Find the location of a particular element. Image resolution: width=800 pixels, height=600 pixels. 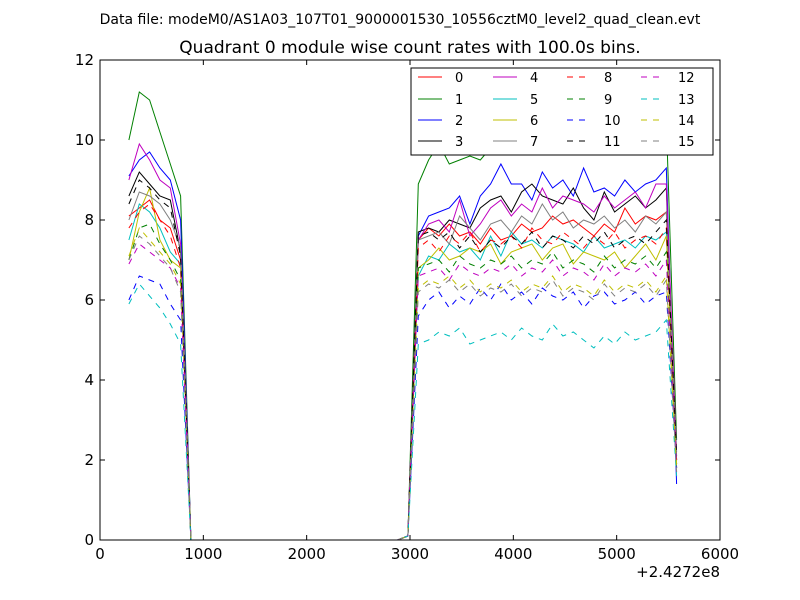

legend-label-8: 8 is located at coordinates (608, 78).